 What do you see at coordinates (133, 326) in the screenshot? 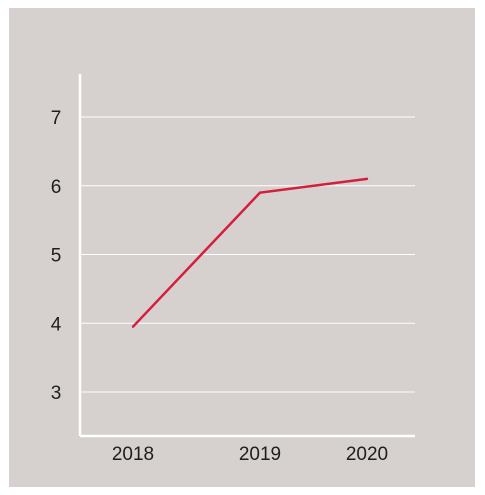
I see `data-point-2018` at bounding box center [133, 326].